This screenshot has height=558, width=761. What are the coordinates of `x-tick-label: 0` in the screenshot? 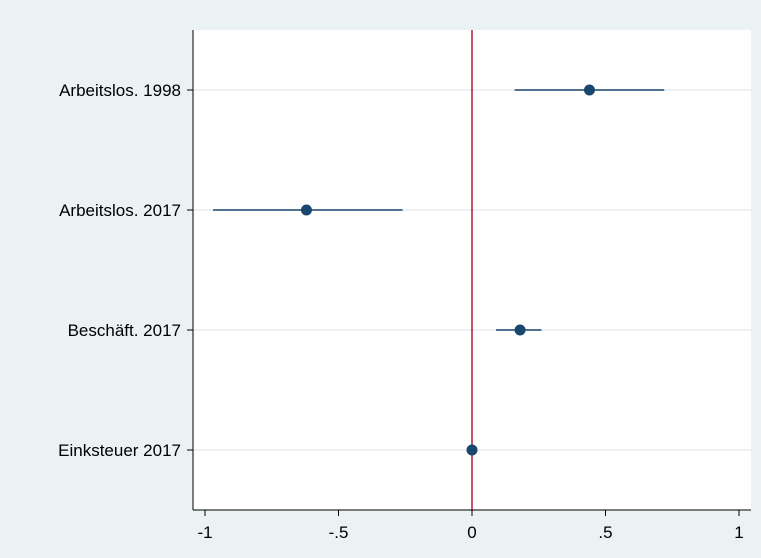 It's located at (471, 532).